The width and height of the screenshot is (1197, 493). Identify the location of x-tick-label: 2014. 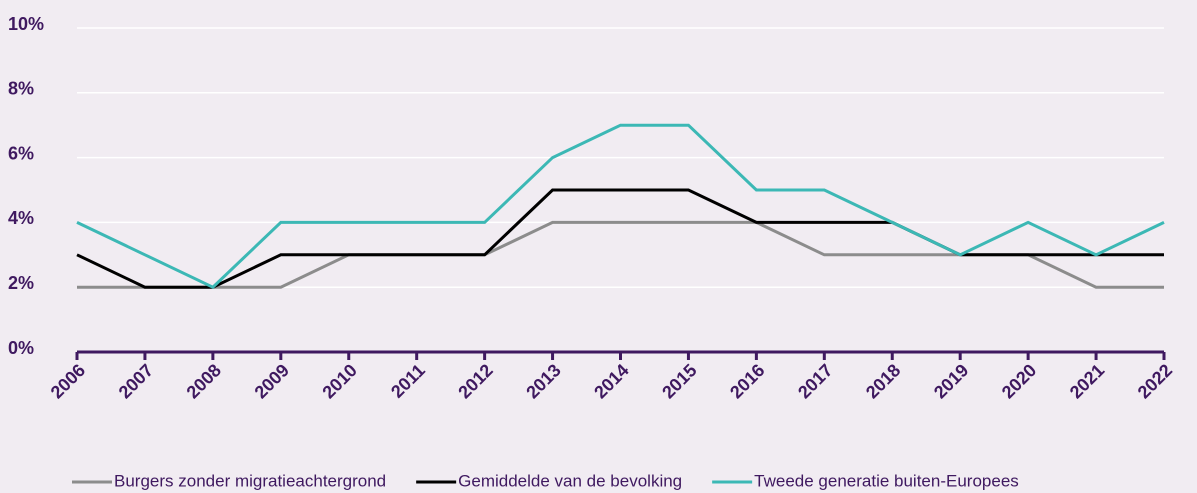
(611, 381).